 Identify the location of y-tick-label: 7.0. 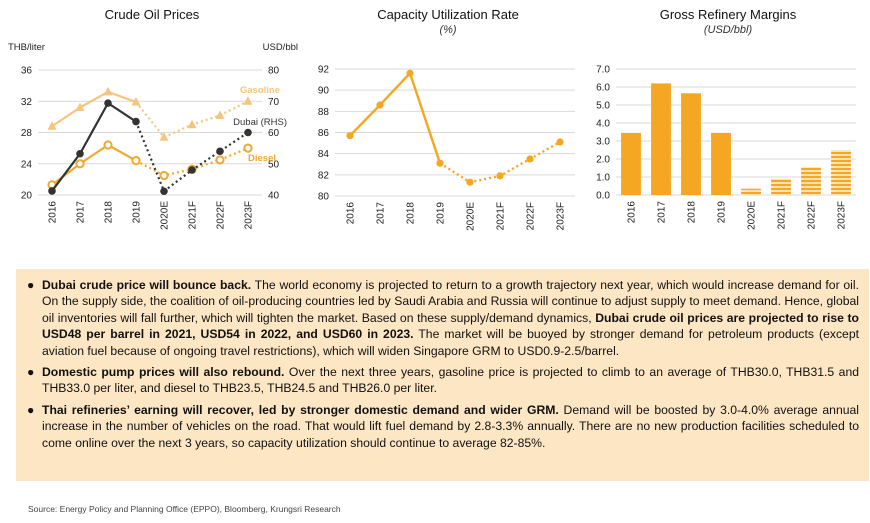
(603, 70).